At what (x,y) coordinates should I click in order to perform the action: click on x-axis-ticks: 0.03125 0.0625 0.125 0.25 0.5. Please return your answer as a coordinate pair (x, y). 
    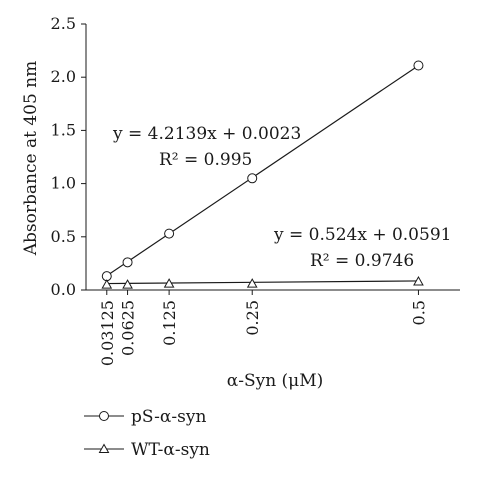
    Looking at the image, I should click on (263, 328).